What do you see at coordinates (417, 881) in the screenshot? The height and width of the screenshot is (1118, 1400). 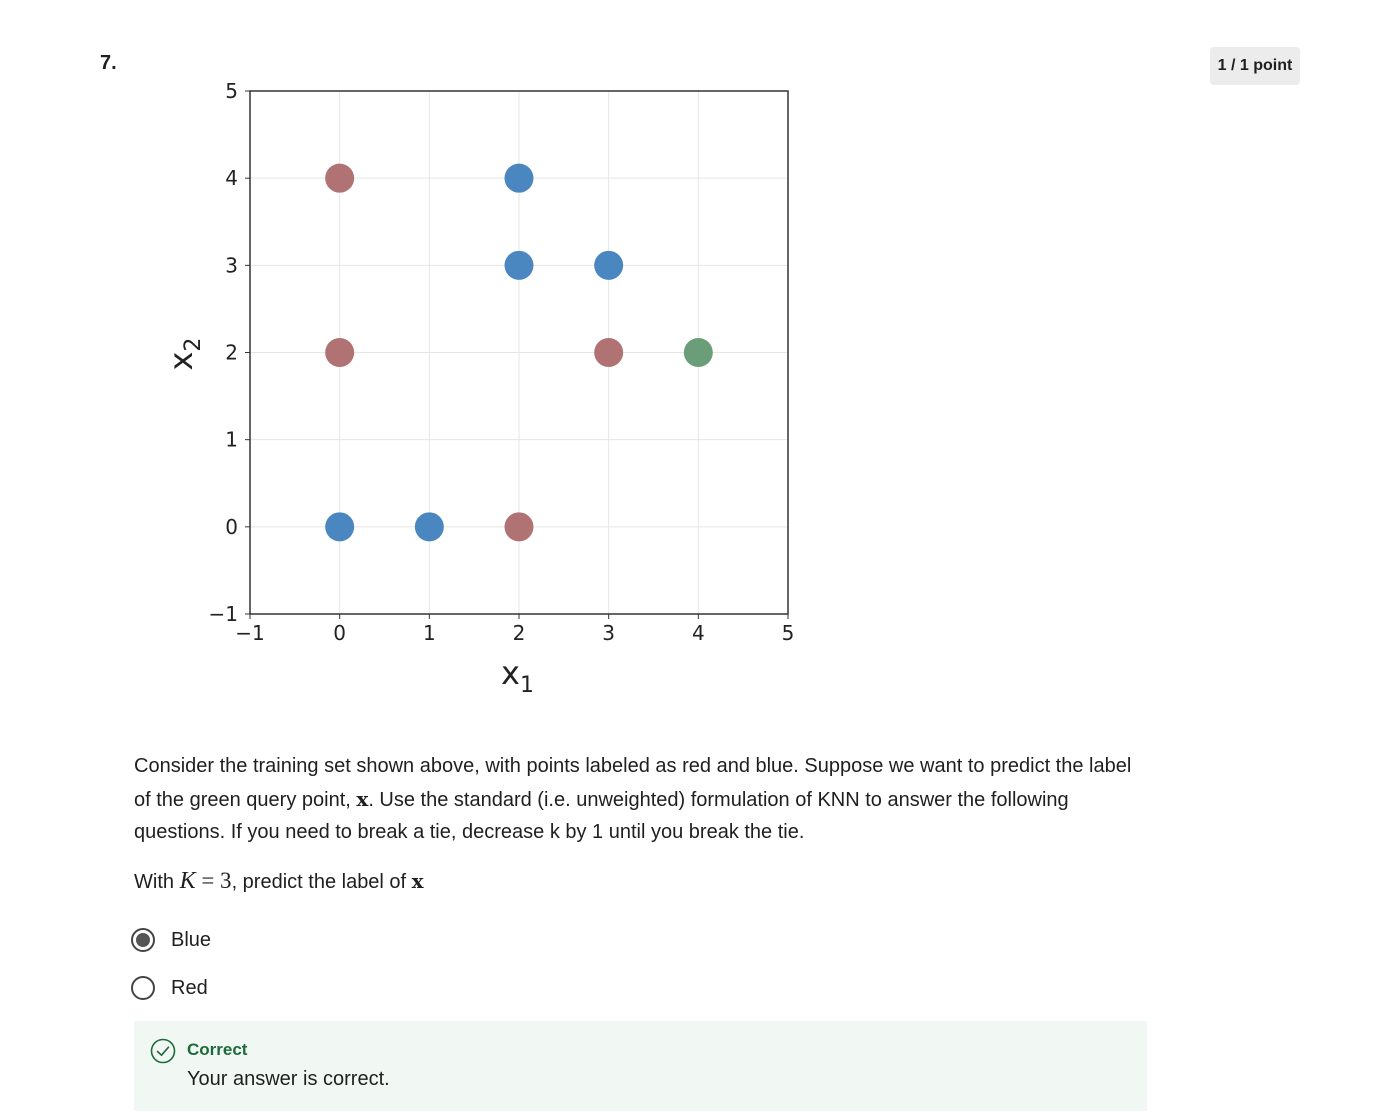 I see `math-x-vector-2: x` at bounding box center [417, 881].